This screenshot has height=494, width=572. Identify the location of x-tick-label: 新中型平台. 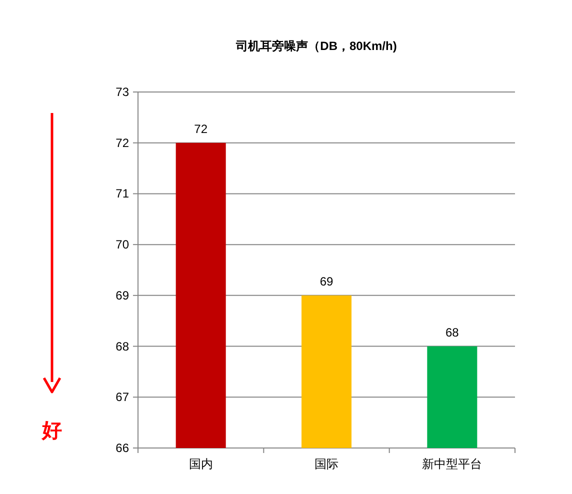
(452, 464).